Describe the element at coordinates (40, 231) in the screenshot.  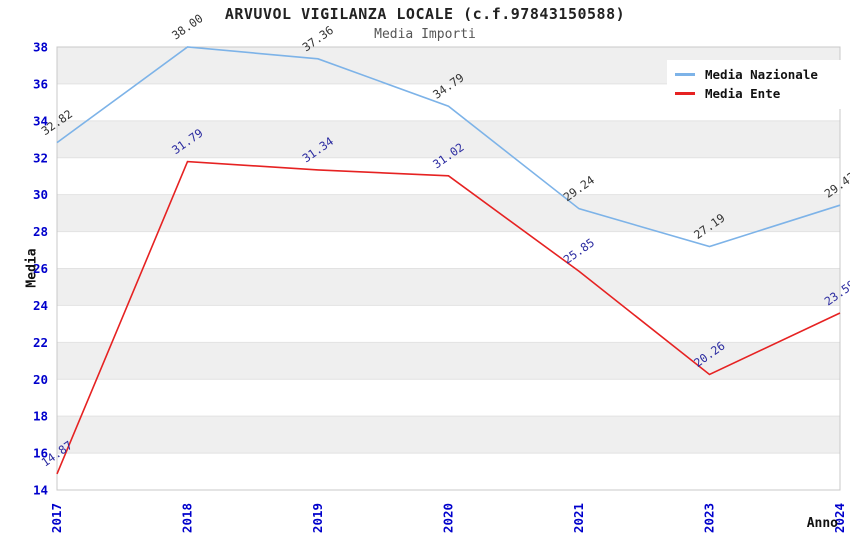
I see `y-tick-label: 28` at that location.